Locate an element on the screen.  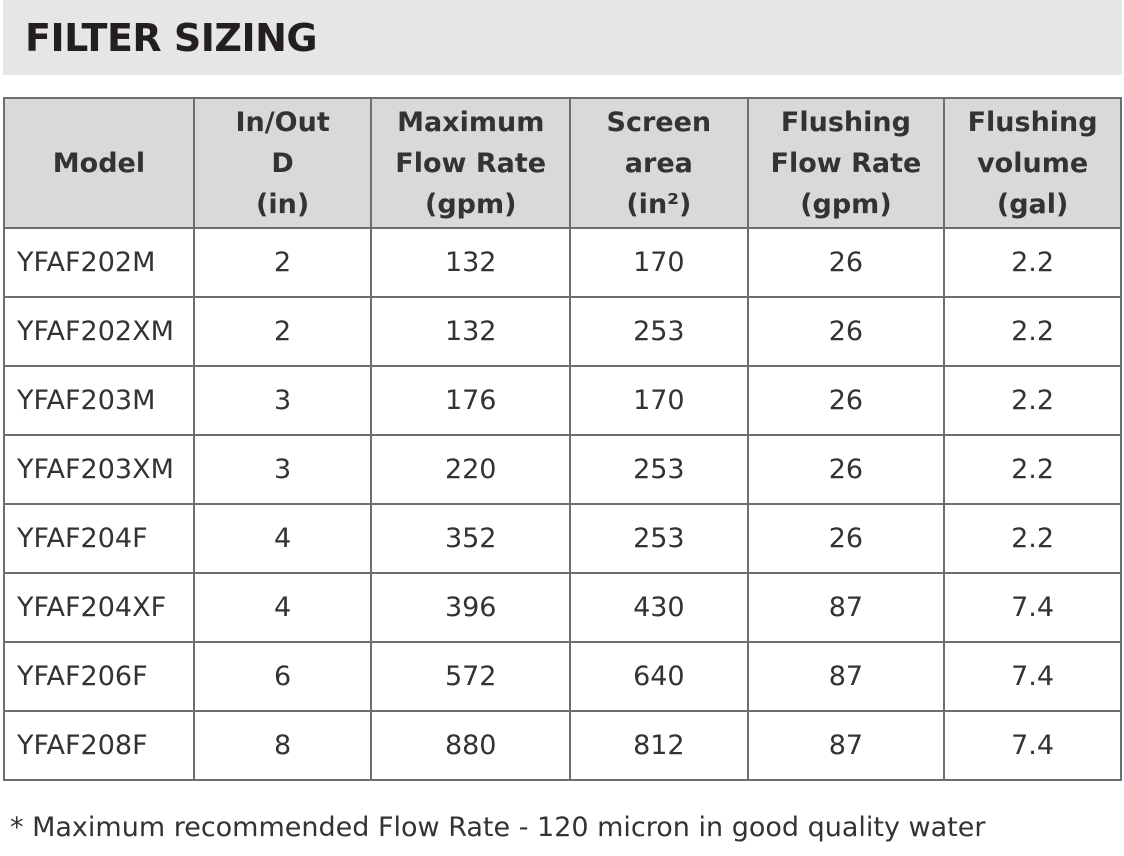
header-cell: Maximum Flow Rate (gpm) is located at coordinates (471, 163).